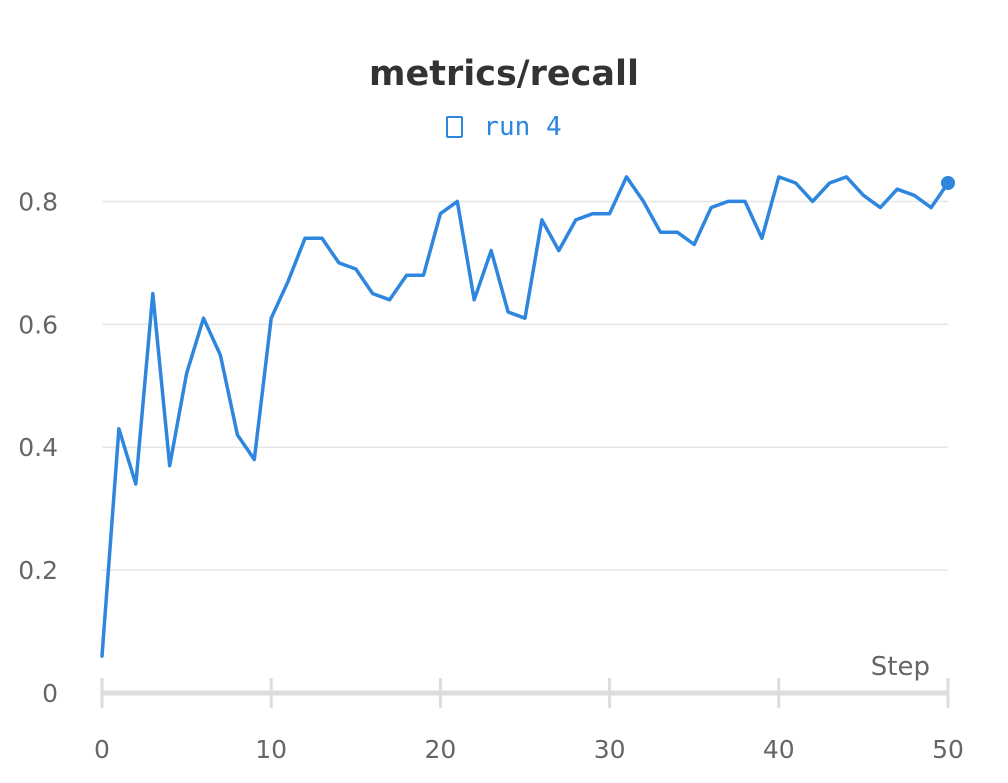 The width and height of the screenshot is (1008, 783). I want to click on x-axis-label: Step, so click(900, 667).